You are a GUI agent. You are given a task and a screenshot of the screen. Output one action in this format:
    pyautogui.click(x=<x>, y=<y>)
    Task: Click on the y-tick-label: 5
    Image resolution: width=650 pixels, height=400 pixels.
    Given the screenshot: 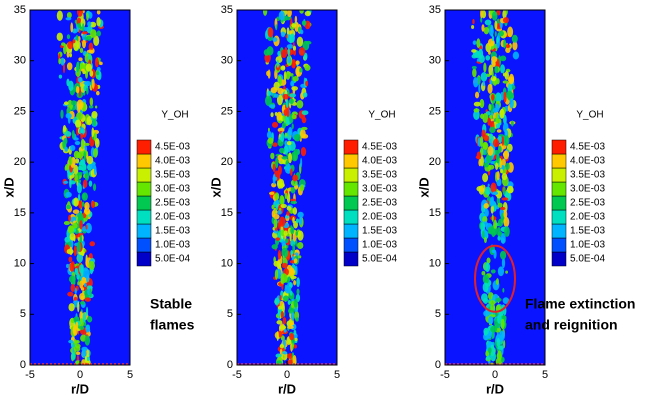 What is the action you would take?
    pyautogui.click(x=230, y=314)
    